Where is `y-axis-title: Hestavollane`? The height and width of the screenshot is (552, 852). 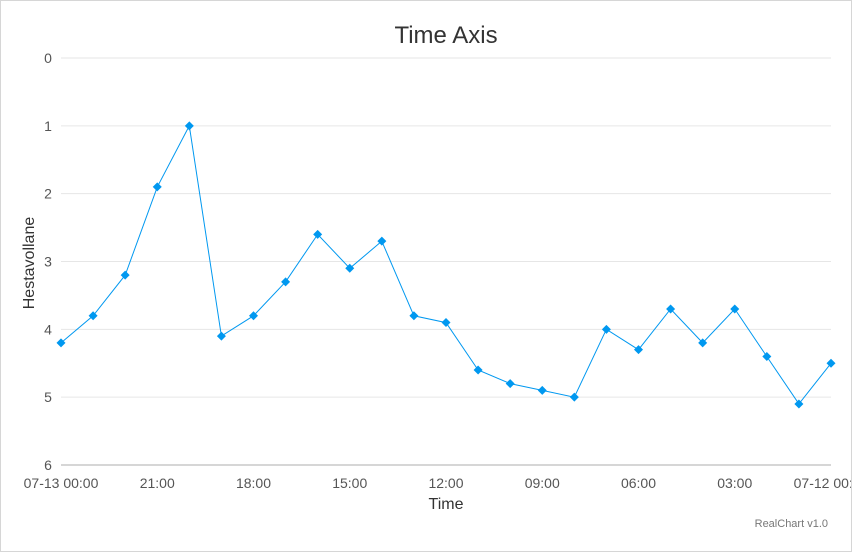 y-axis-title: Hestavollane is located at coordinates (29, 263).